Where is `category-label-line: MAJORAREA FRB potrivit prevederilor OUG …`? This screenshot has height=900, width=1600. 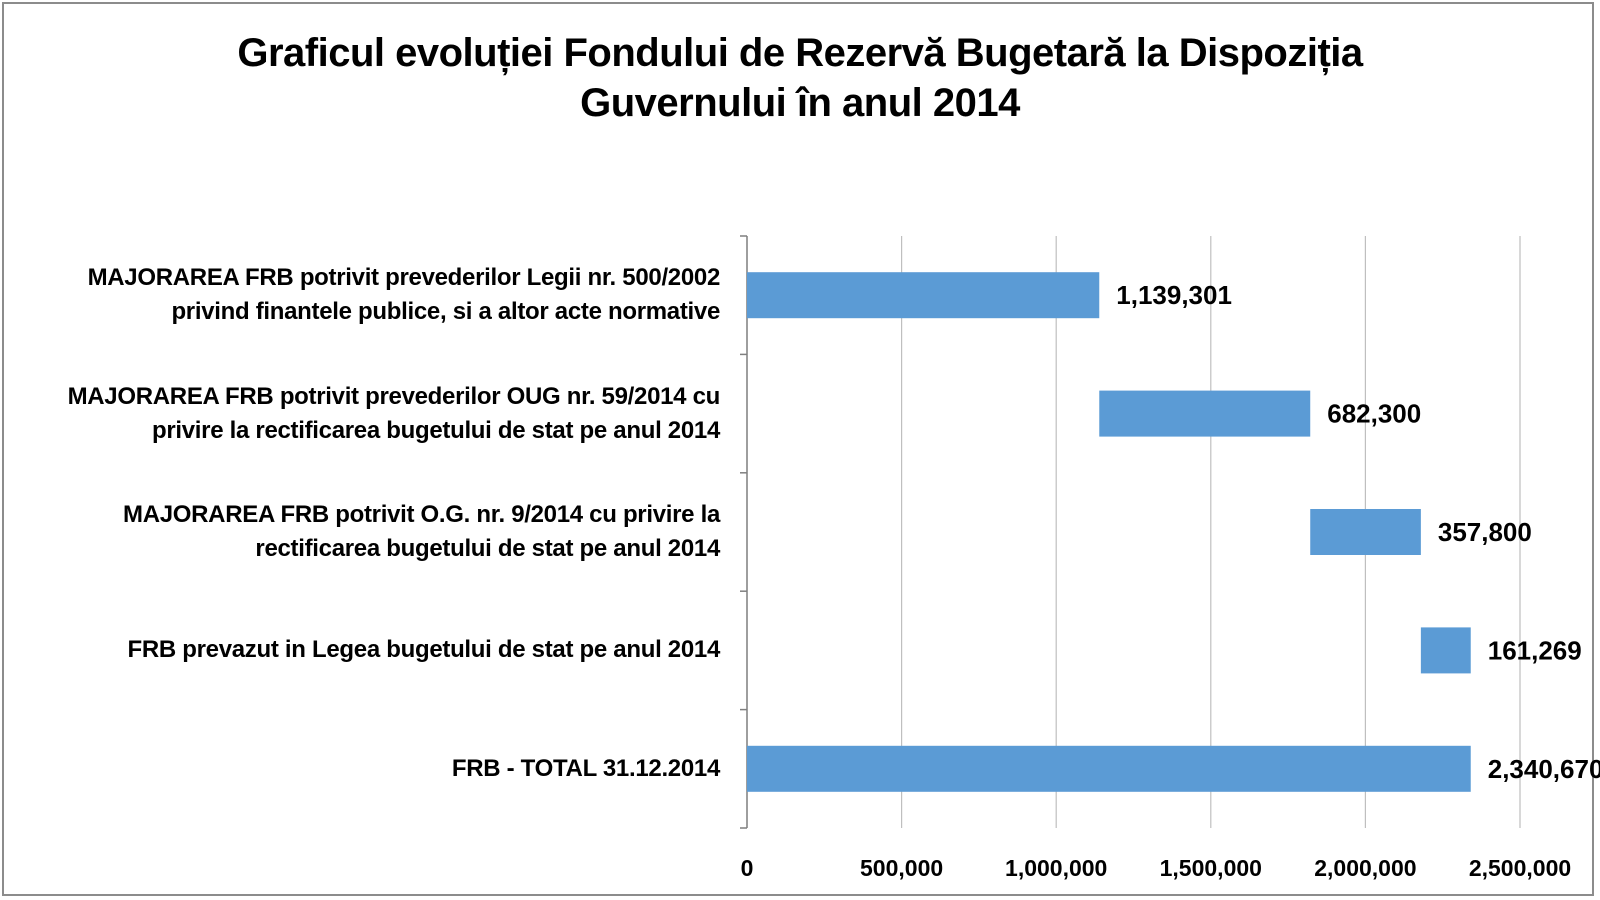 category-label-line: MAJORAREA FRB potrivit prevederilor OUG … is located at coordinates (394, 396).